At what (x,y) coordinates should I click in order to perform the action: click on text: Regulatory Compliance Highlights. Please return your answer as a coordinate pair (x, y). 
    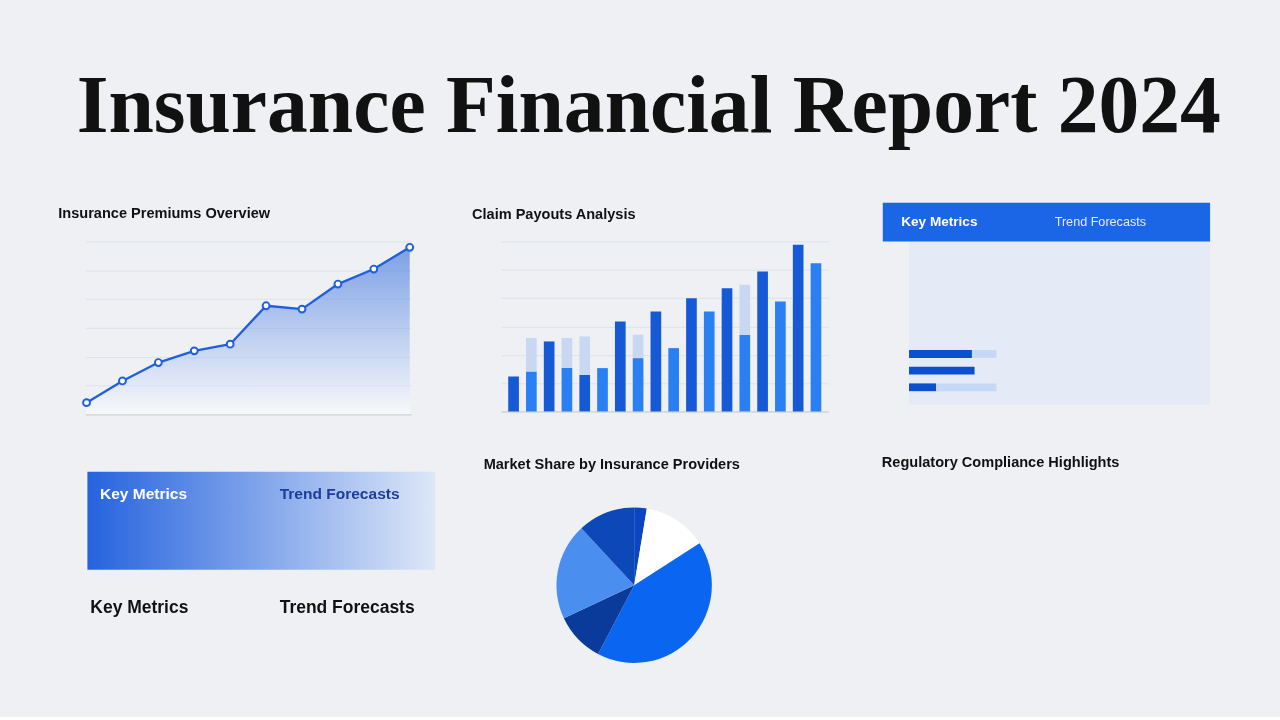
    Looking at the image, I should click on (1000, 461).